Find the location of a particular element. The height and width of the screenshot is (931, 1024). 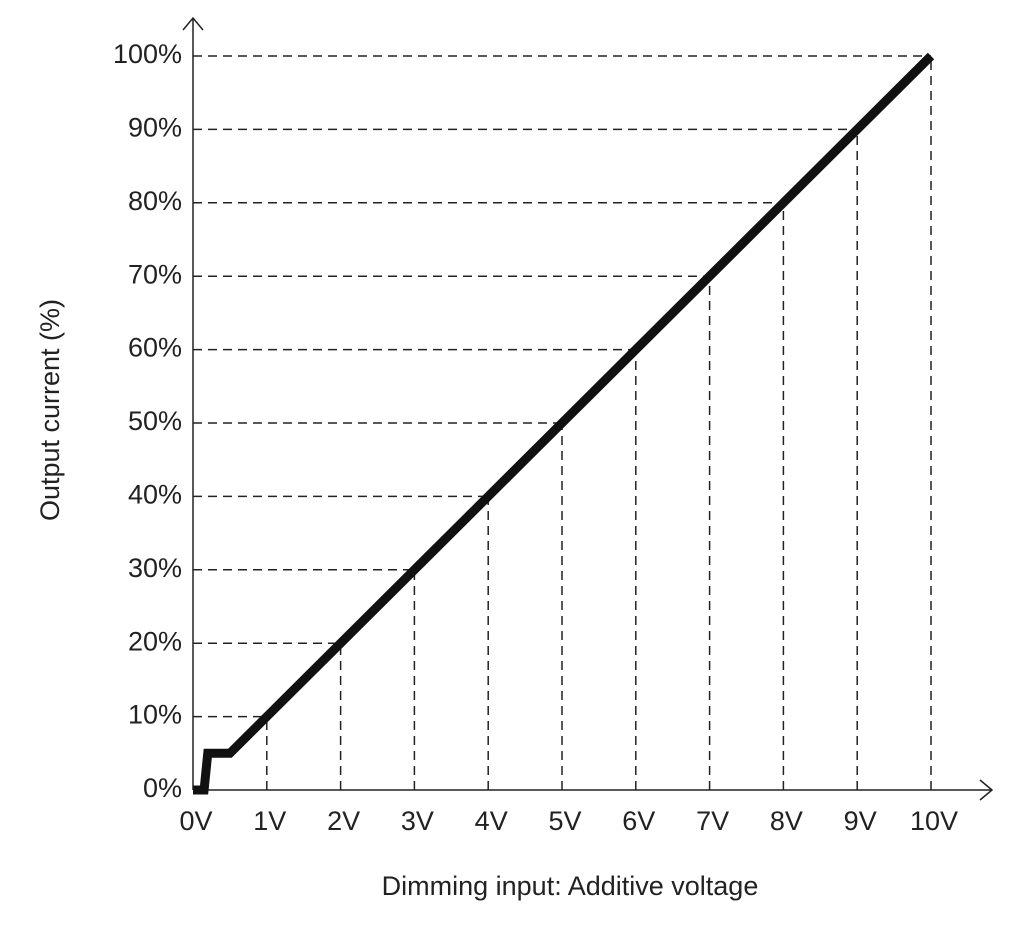

x-tick-label: 8V is located at coordinates (786, 821).